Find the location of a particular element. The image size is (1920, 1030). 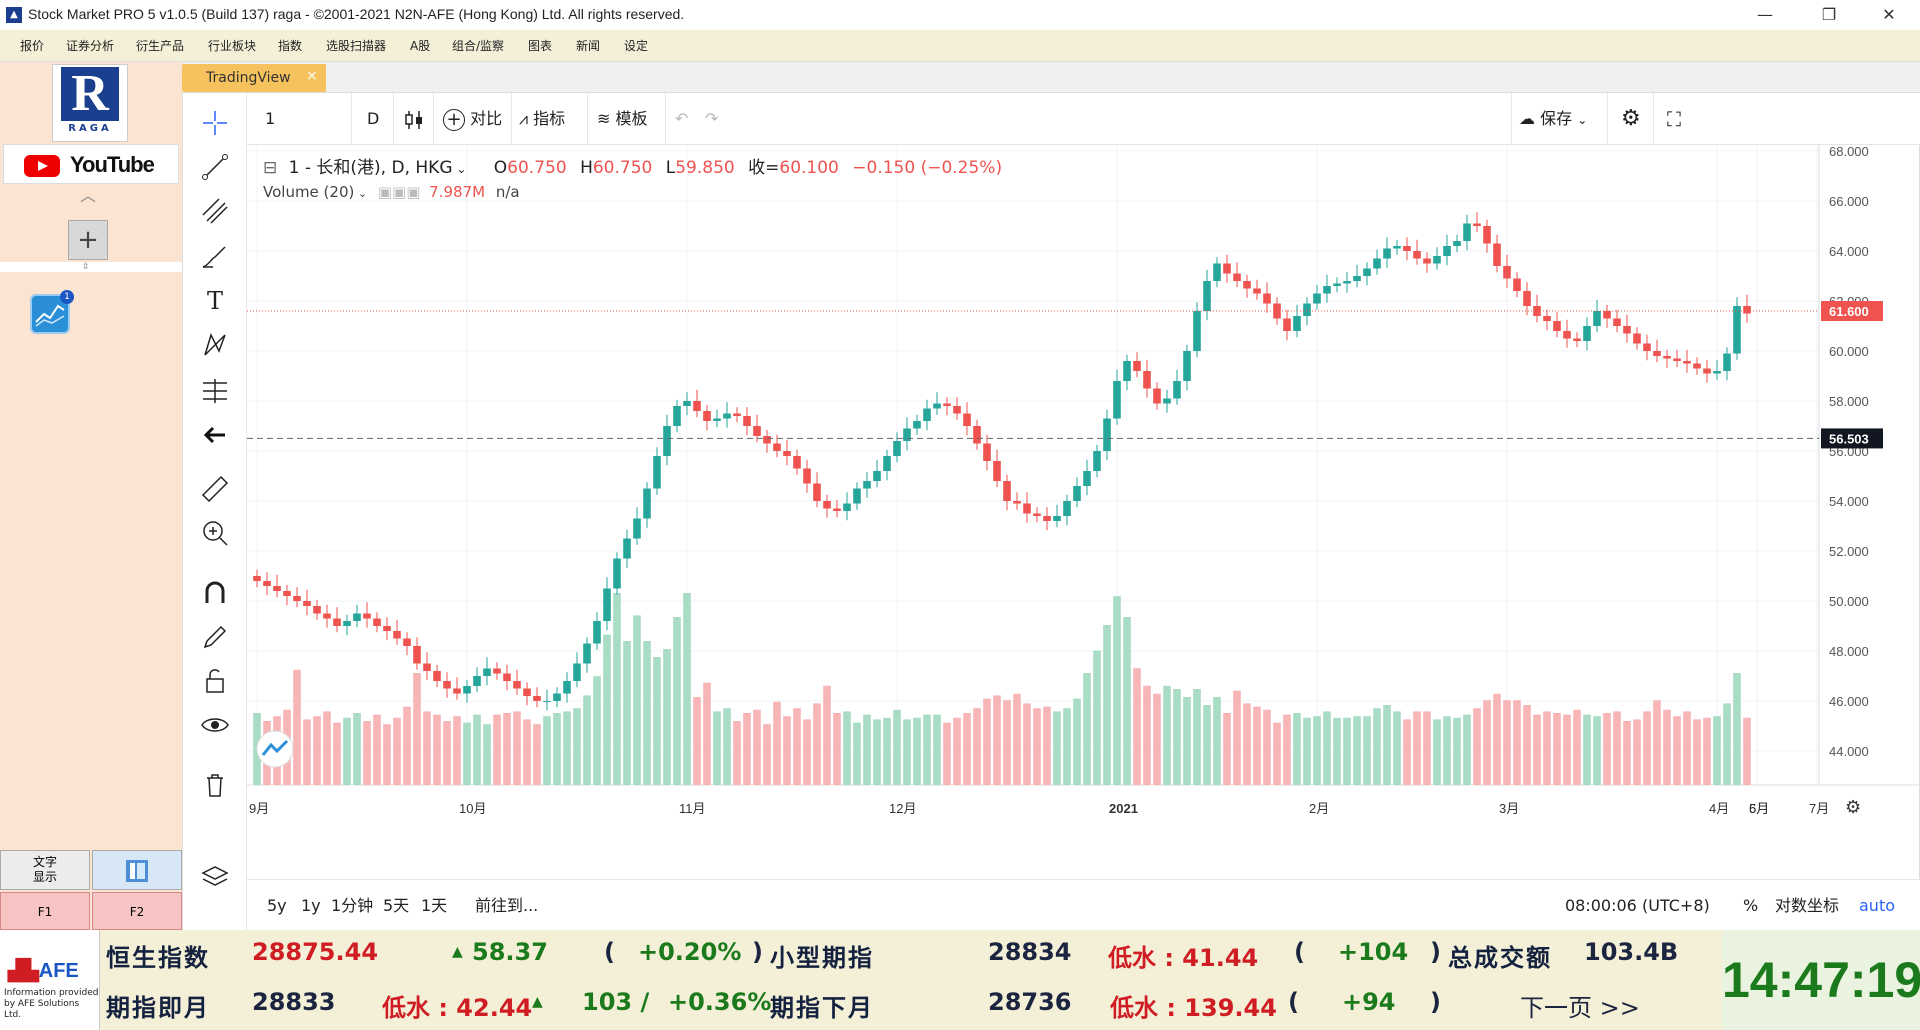

close-button: ✕ is located at coordinates (1889, 14).